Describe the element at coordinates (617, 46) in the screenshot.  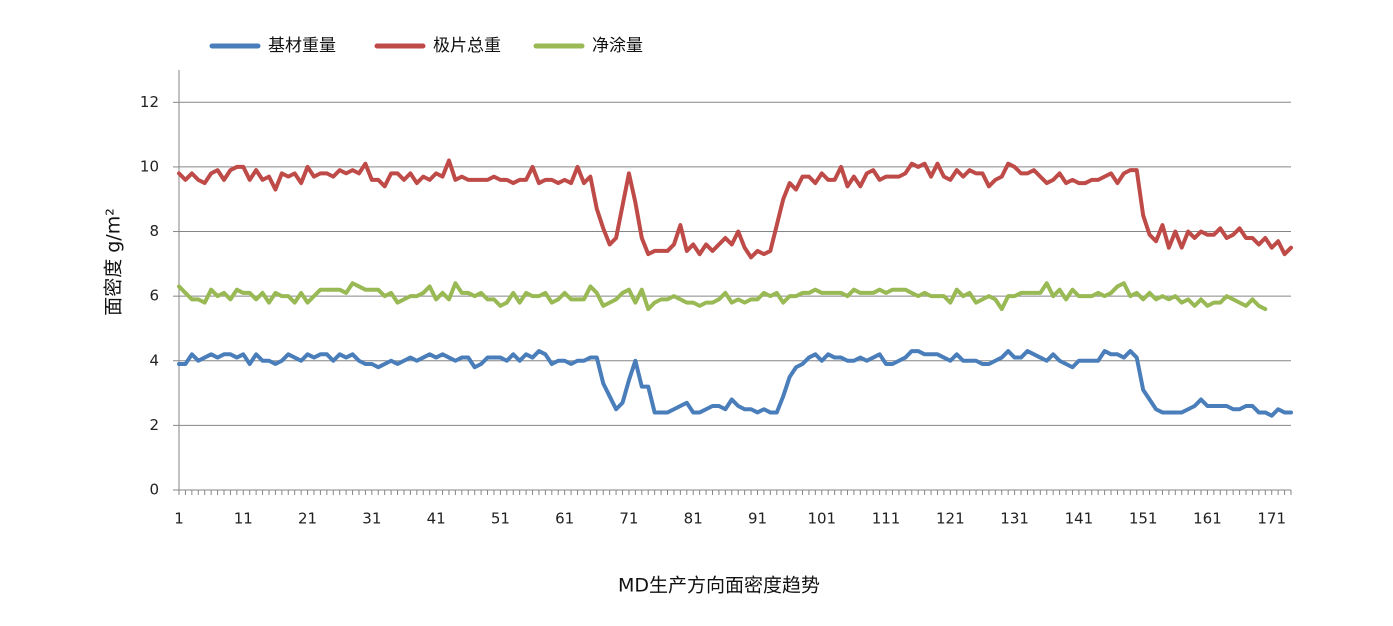
I see `legend-label-3: 净涂量` at that location.